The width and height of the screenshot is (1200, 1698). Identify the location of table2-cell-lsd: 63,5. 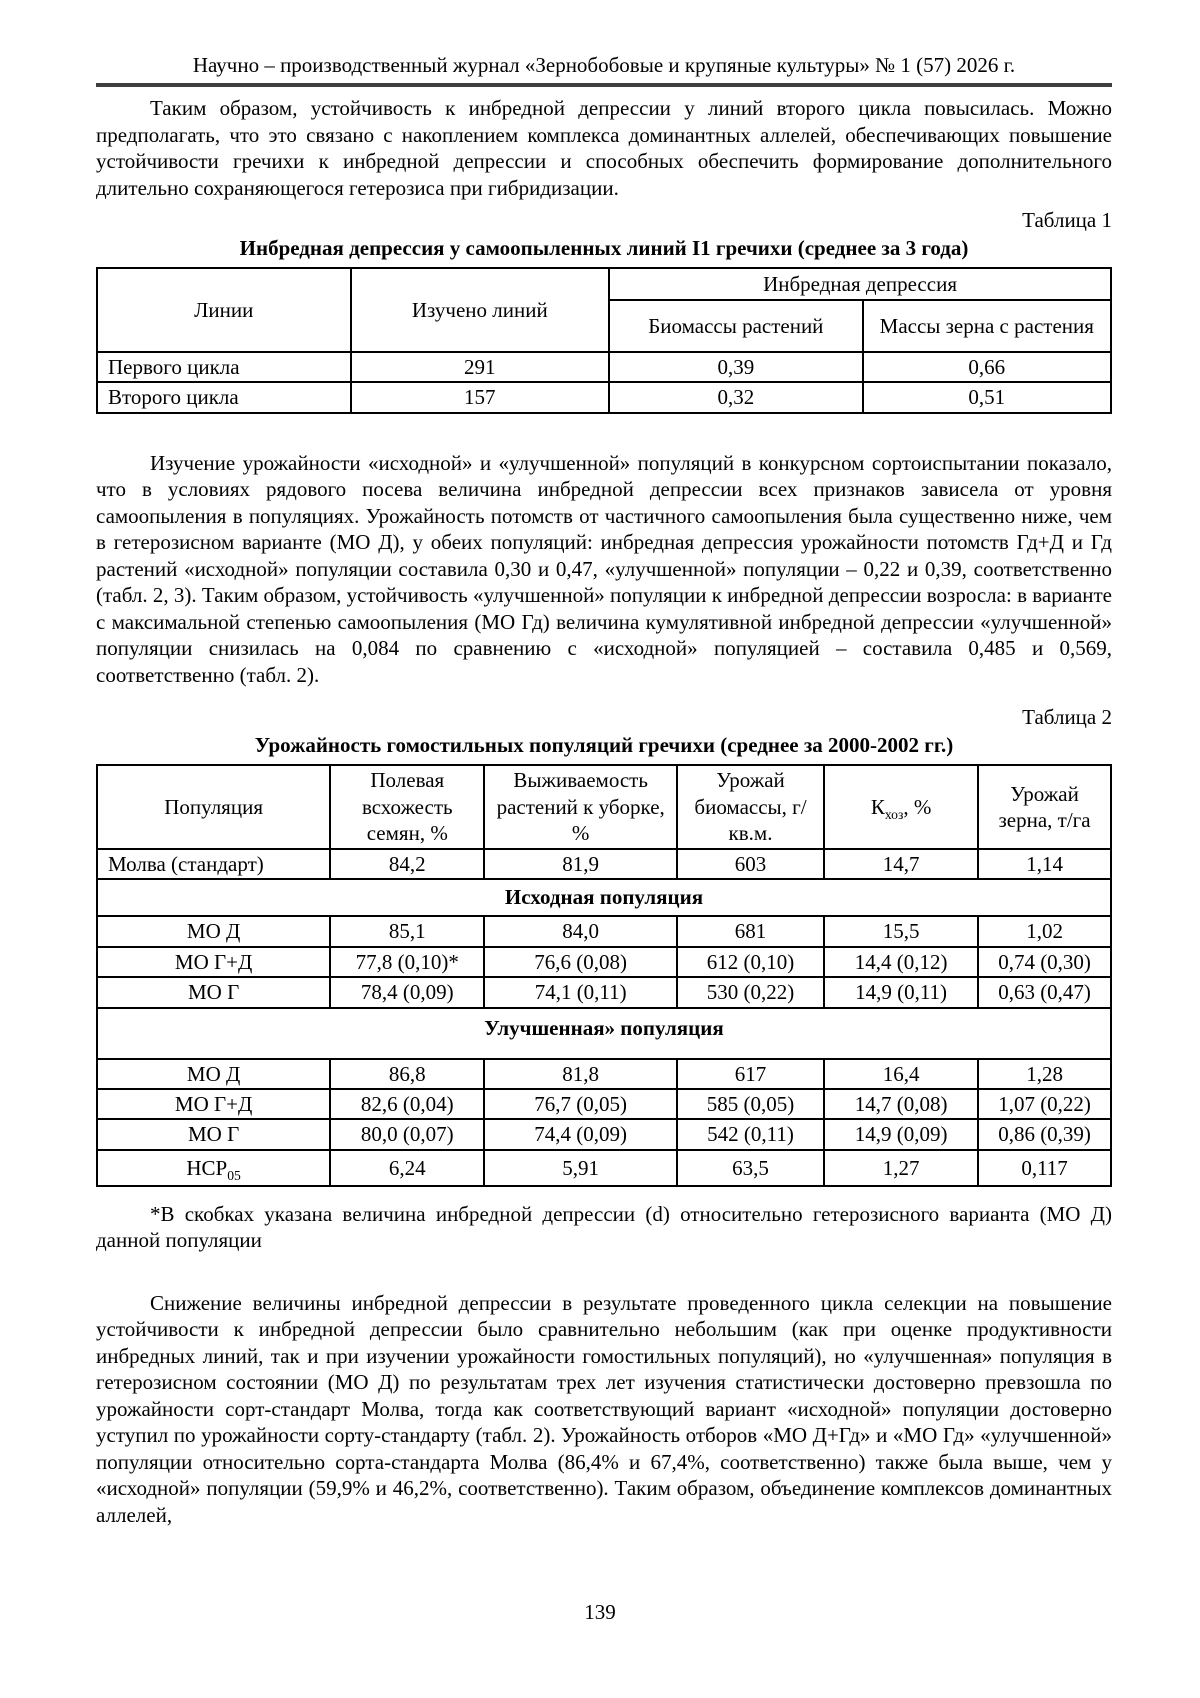
(750, 1167).